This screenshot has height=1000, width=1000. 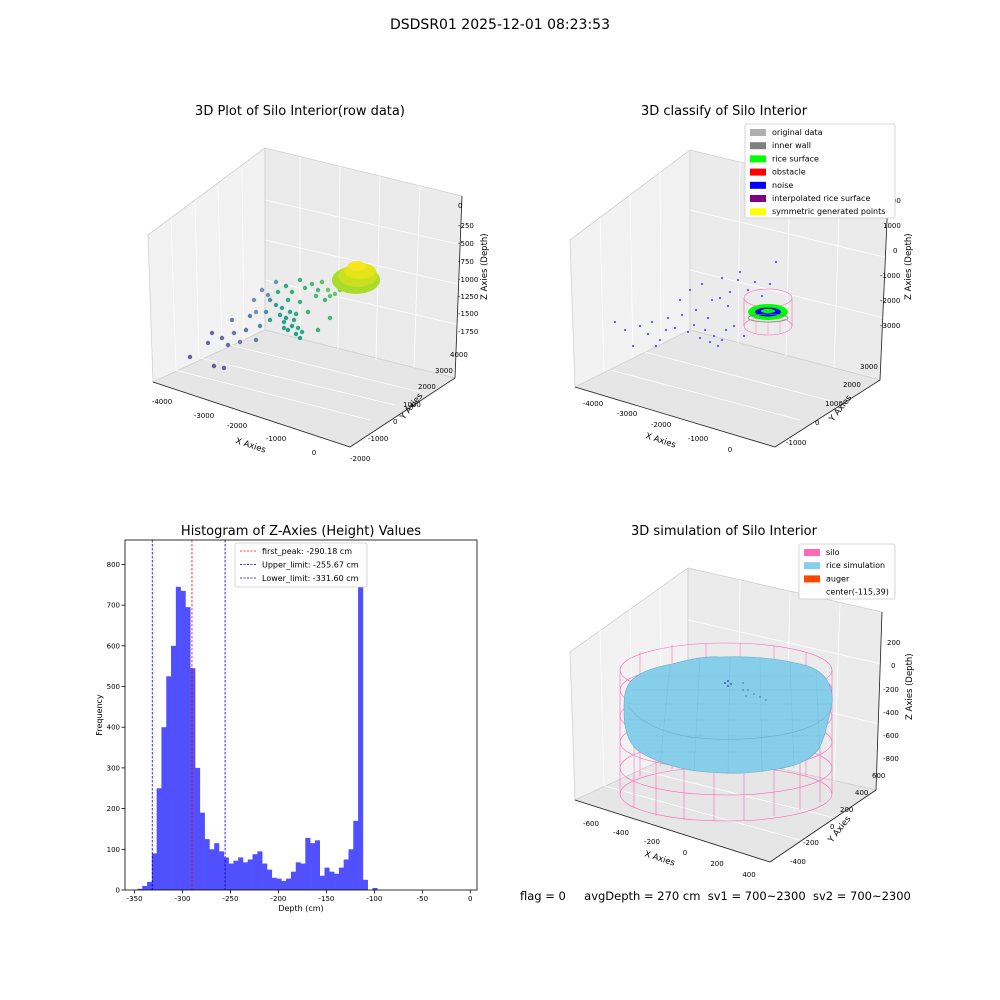 What do you see at coordinates (627, 414) in the screenshot?
I see `plot2-xtick: -3000` at bounding box center [627, 414].